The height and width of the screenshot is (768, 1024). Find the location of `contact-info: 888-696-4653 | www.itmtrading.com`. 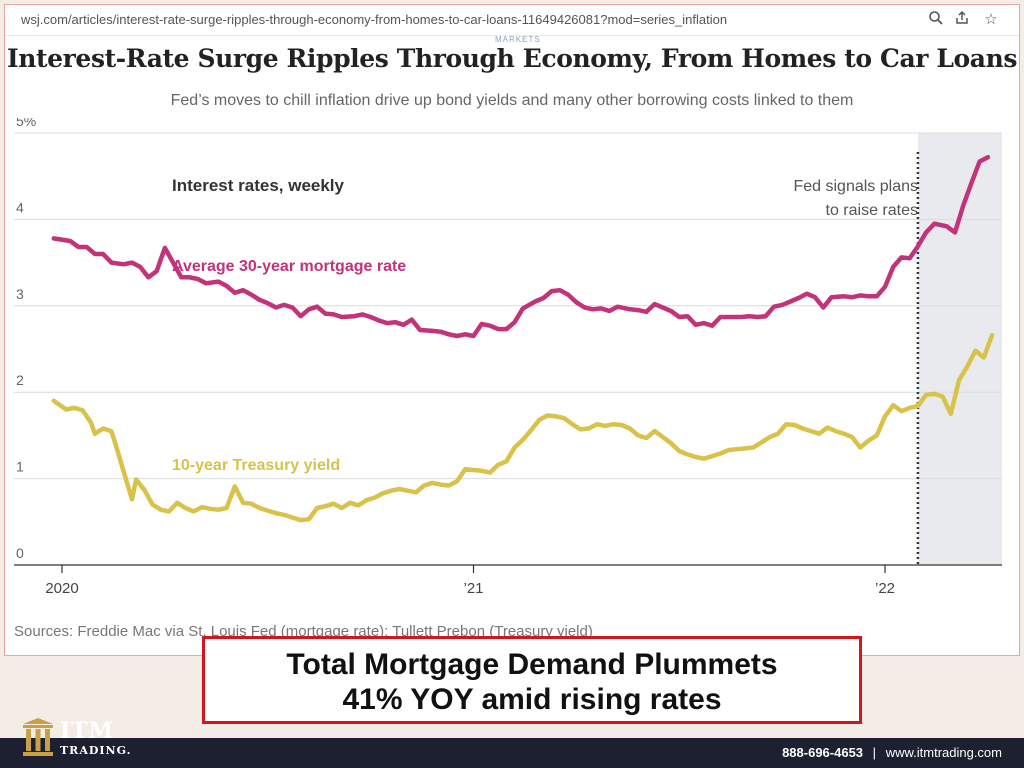

contact-info: 888-696-4653 | www.itmtrading.com is located at coordinates (892, 752).